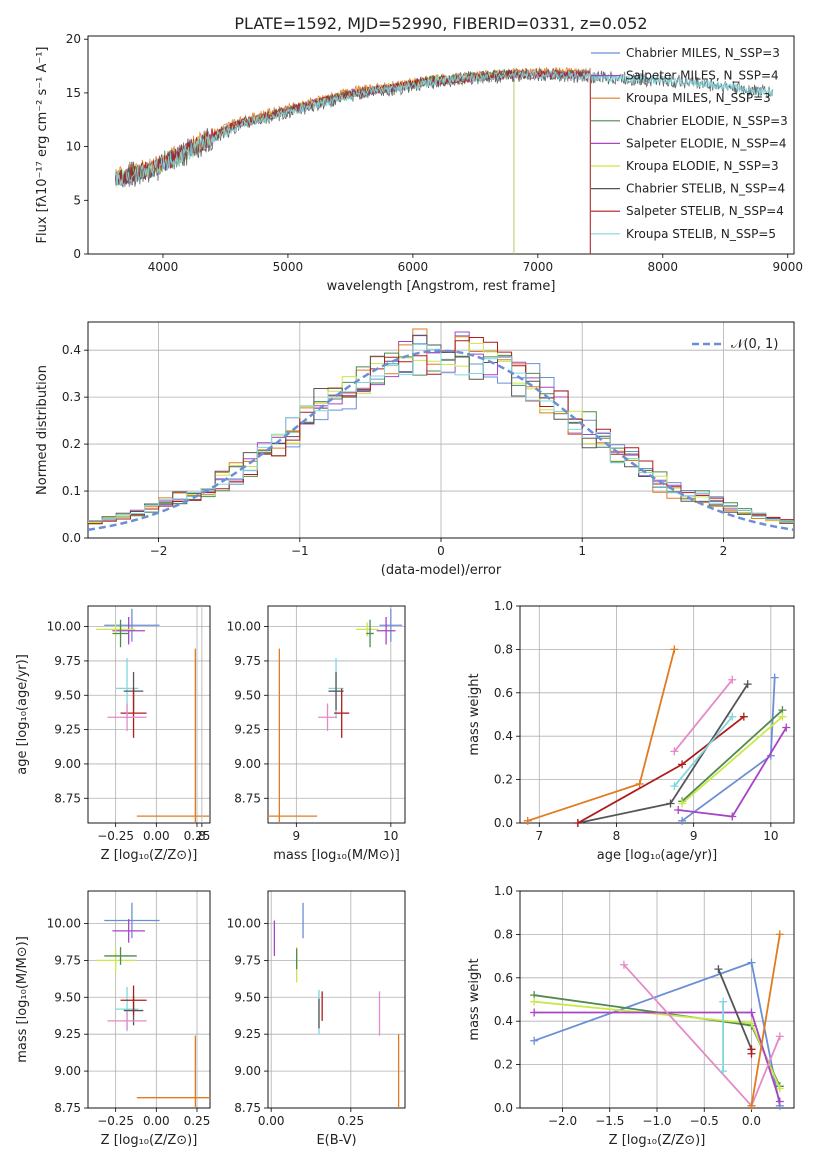  What do you see at coordinates (503, 606) in the screenshot?
I see `y-tick-label: 1.0` at bounding box center [503, 606].